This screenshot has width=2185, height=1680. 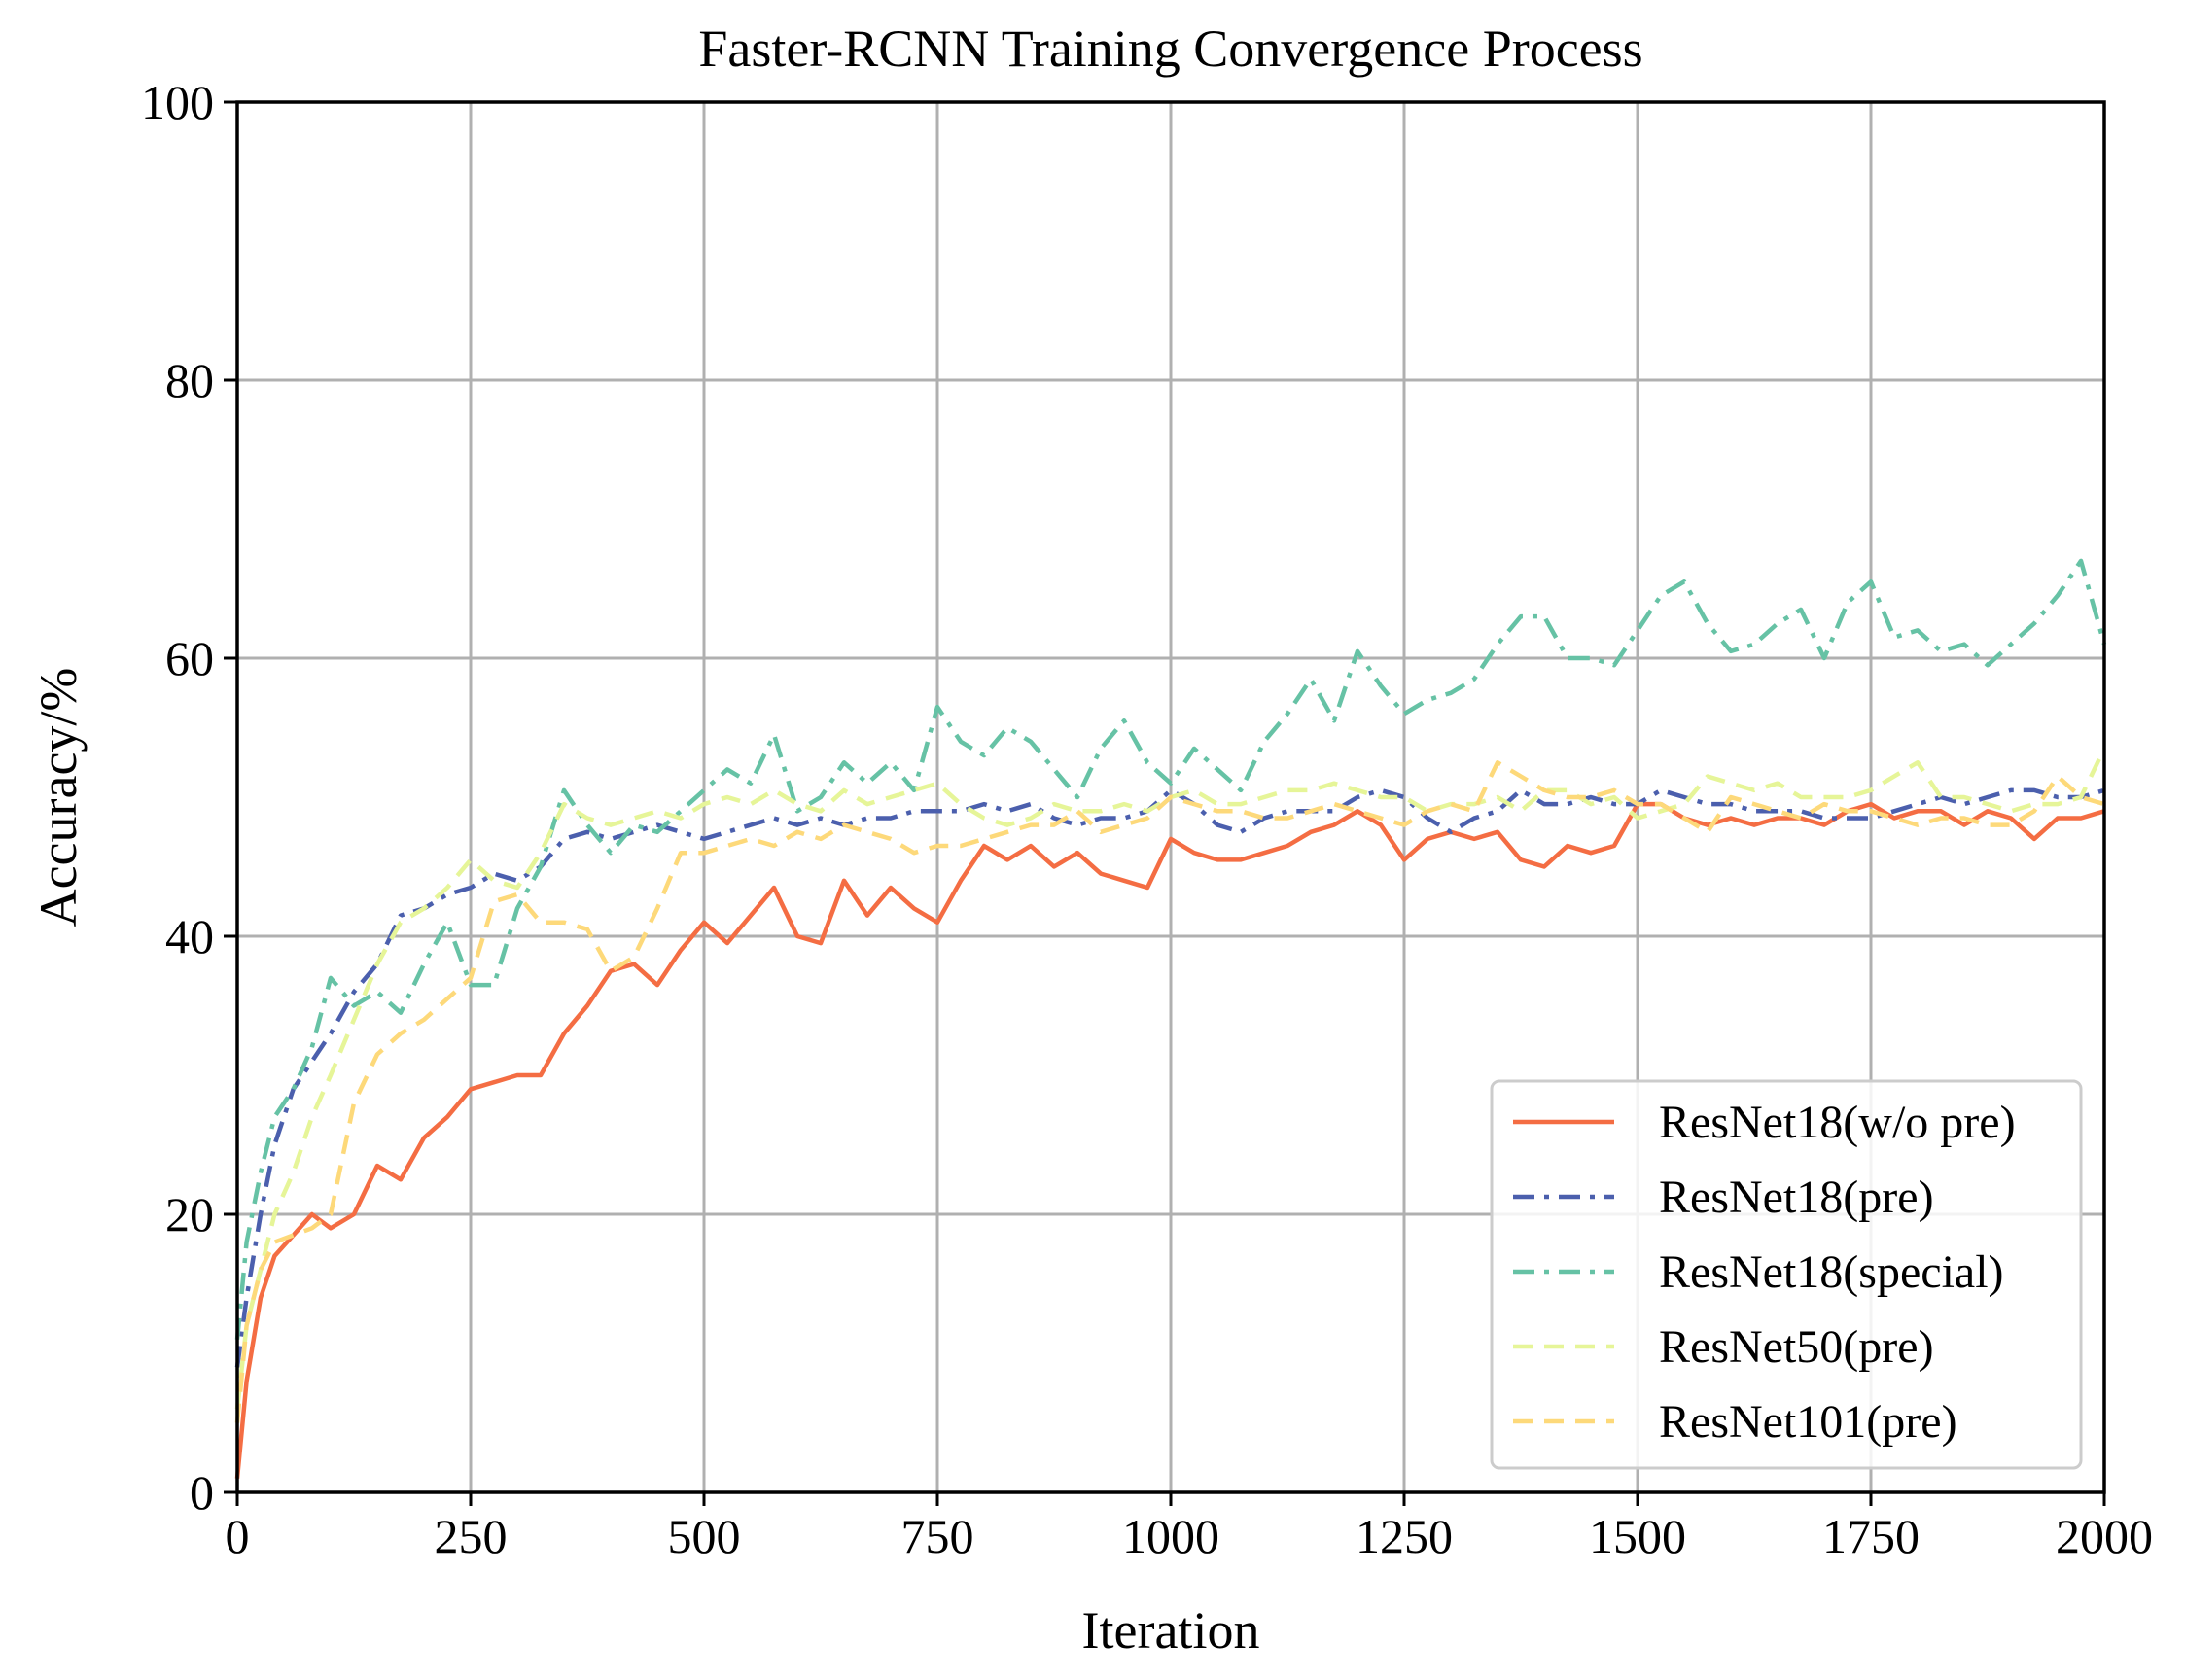 I want to click on y-axis-label: Accuracy/%, so click(x=58, y=798).